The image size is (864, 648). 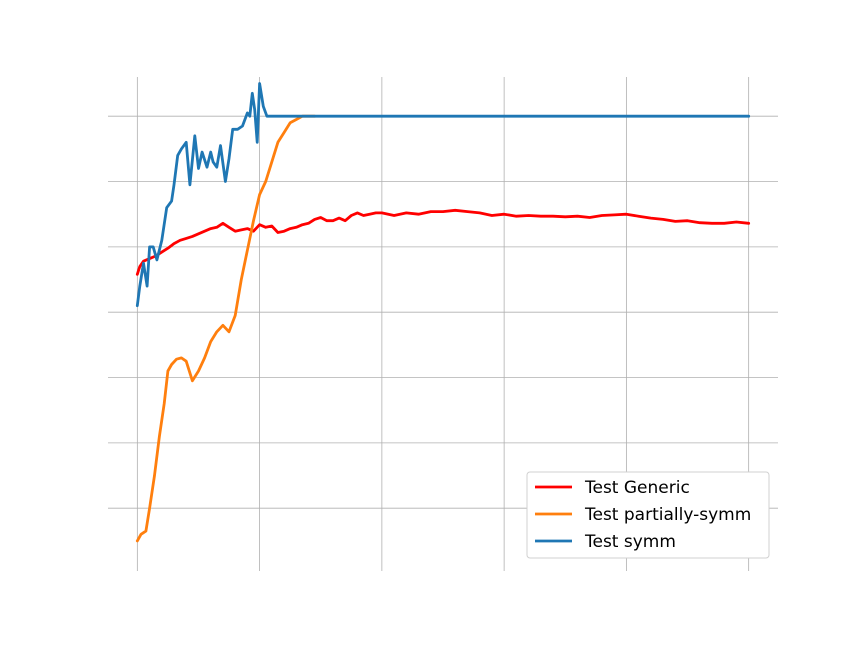 I want to click on legend-label-2: Test symm, so click(x=630, y=542).